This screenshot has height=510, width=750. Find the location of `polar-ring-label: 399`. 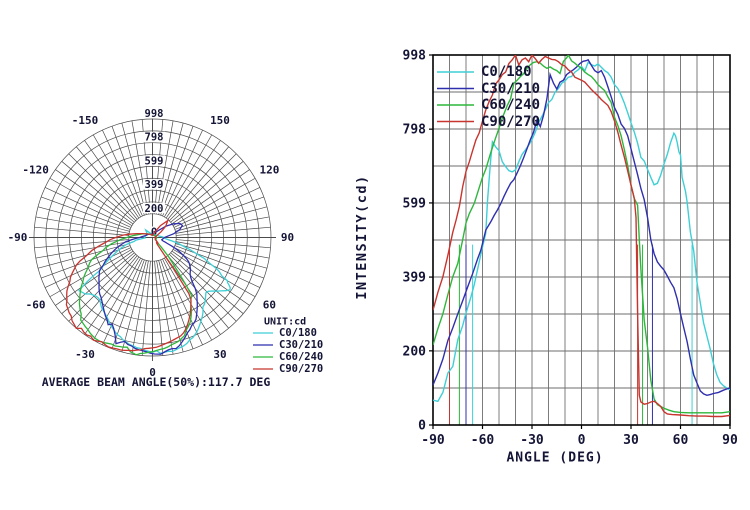

polar-ring-label: 399 is located at coordinates (154, 185).